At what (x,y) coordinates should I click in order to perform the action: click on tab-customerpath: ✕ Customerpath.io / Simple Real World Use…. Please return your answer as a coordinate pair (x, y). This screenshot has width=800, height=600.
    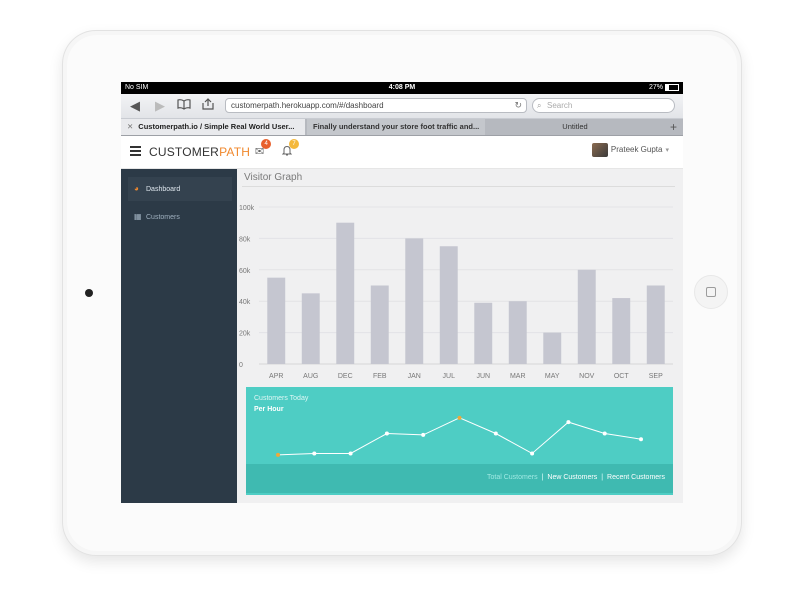
    Looking at the image, I should click on (213, 127).